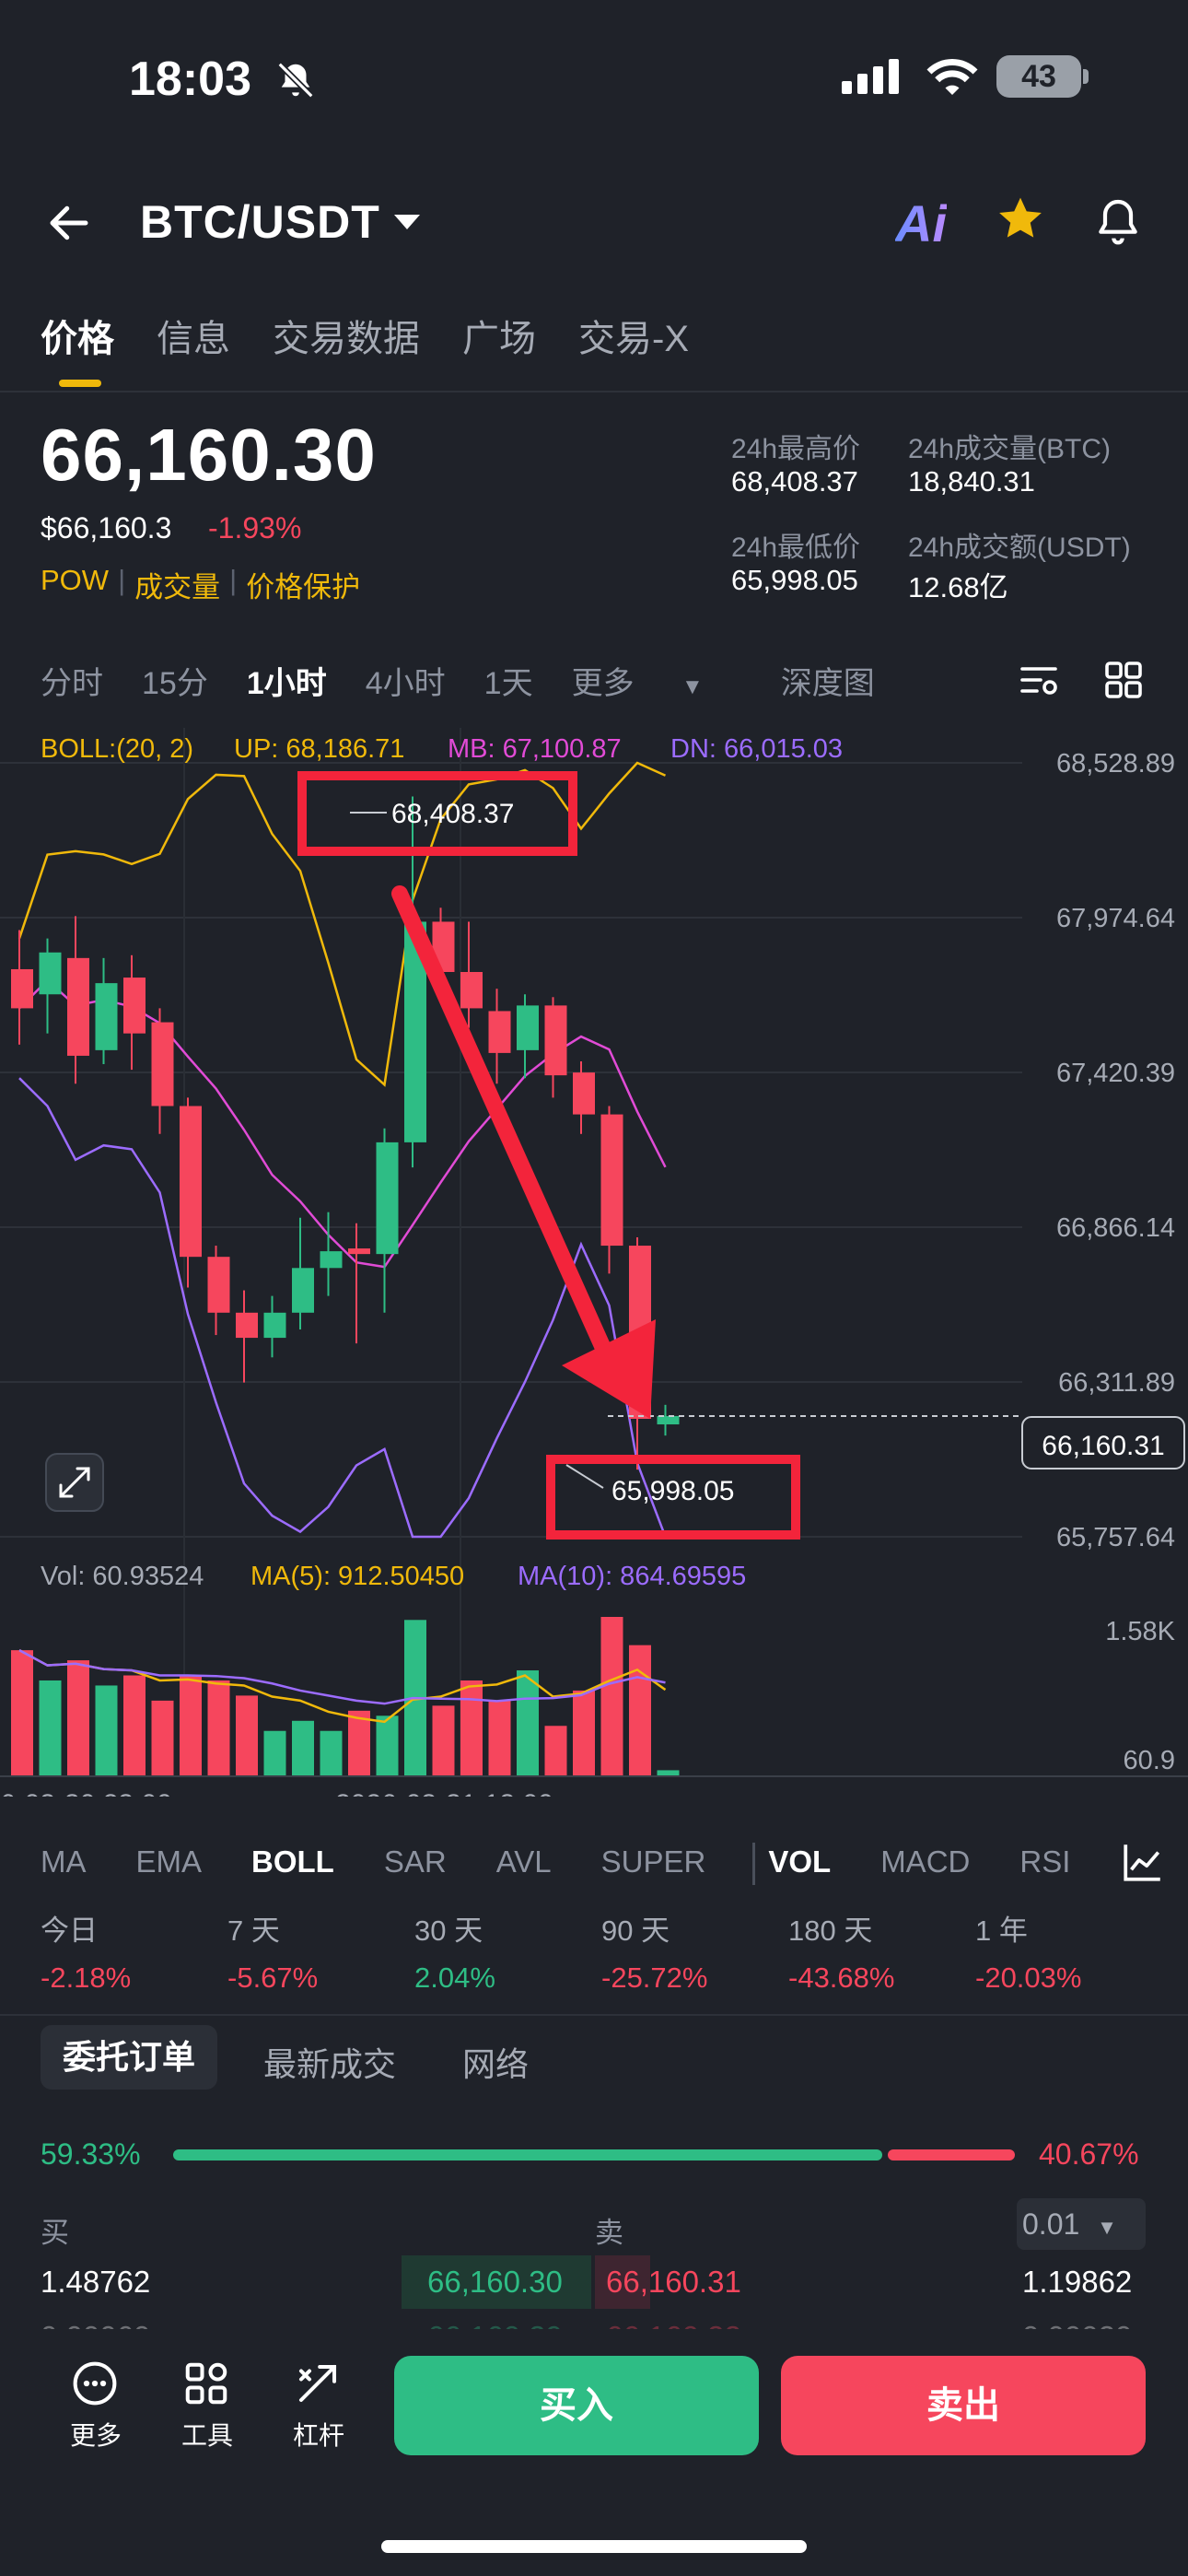 This screenshot has width=1188, height=2576. Describe the element at coordinates (117, 749) in the screenshot. I see `legend-boll: BOLL:(20, 2)` at that location.